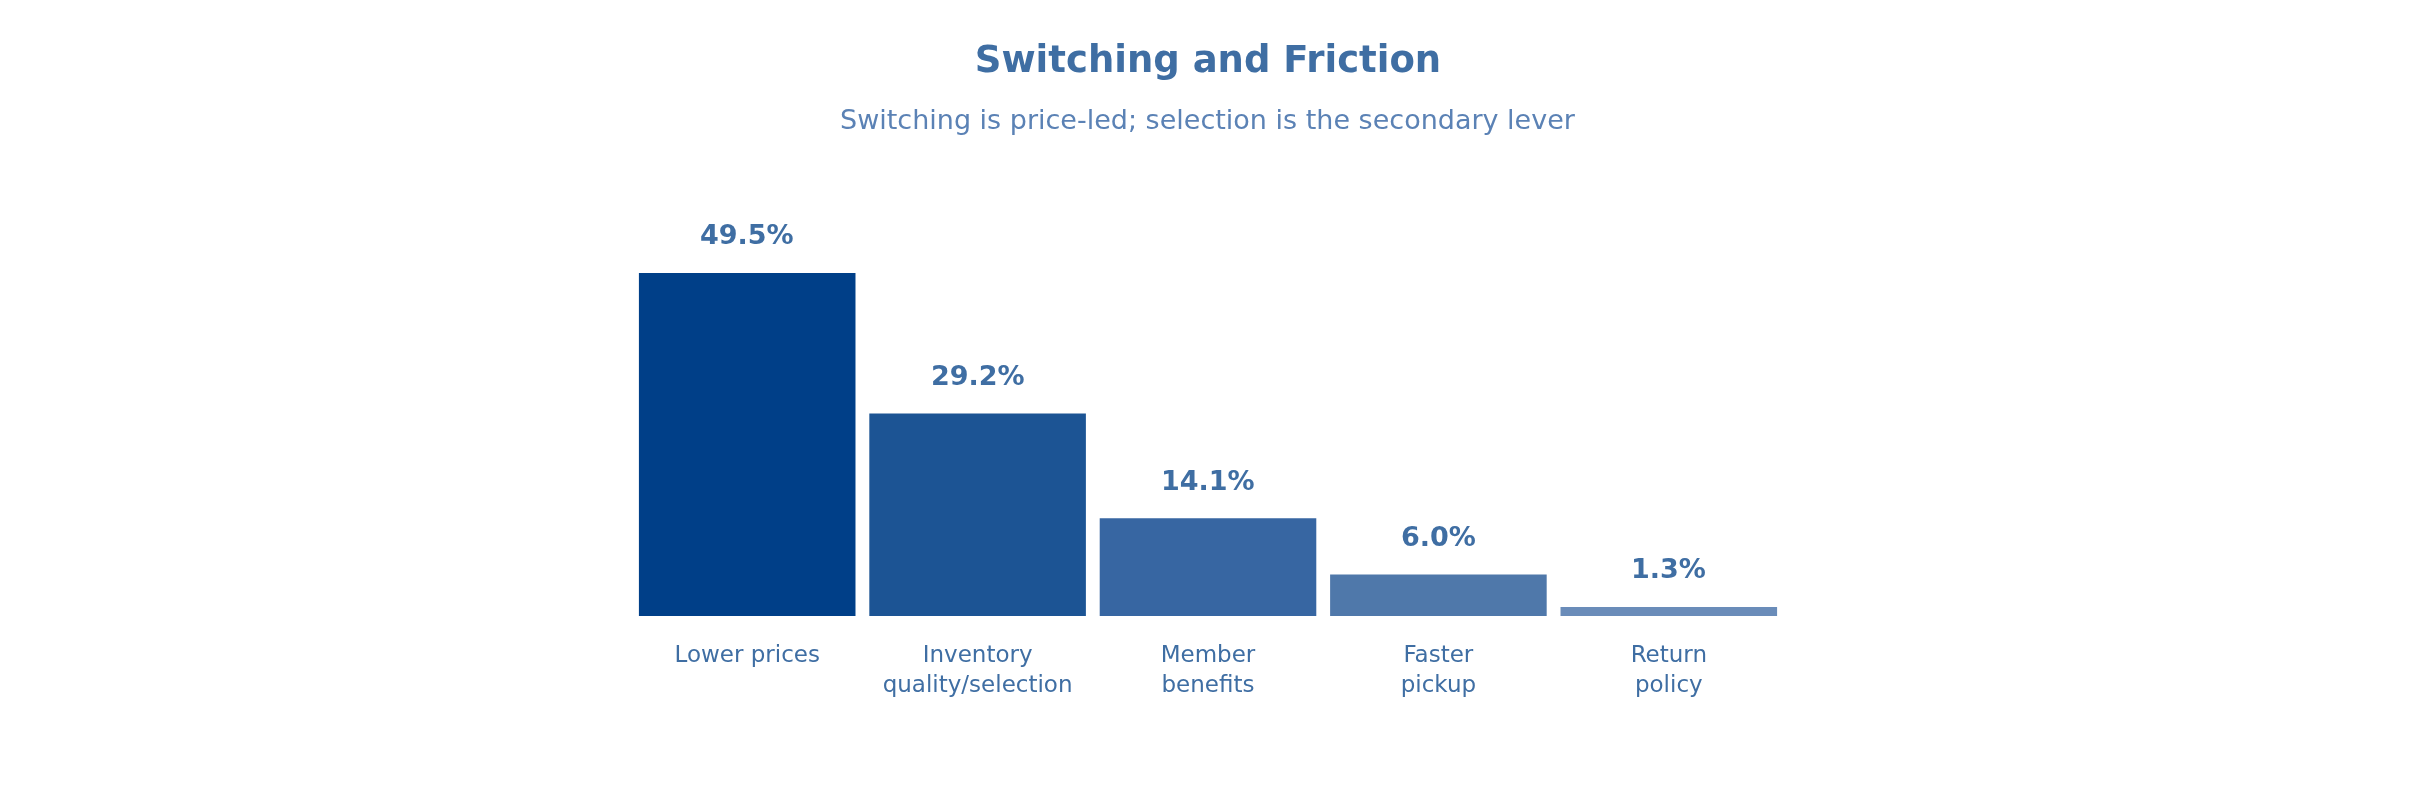 This screenshot has width=2416, height=798. What do you see at coordinates (977, 669) in the screenshot?
I see `x-tick-label: Inventory quality/selection` at bounding box center [977, 669].